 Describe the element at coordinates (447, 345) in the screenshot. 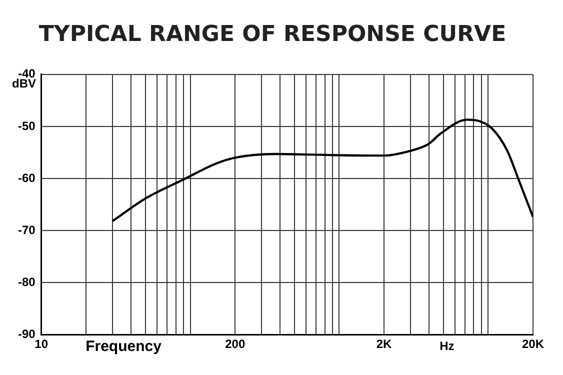

I see `text: Hz` at that location.